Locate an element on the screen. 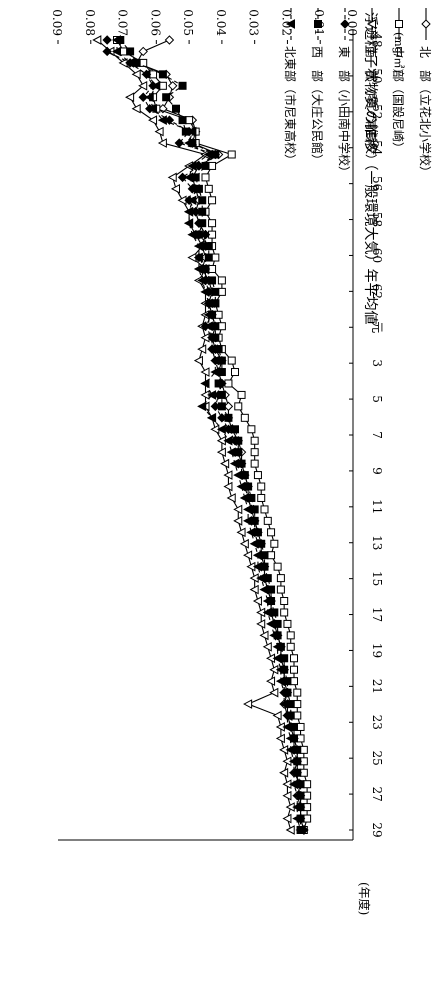 This screenshot has width=439, height=987. time-tick-label: 19 is located at coordinates (377, 650).